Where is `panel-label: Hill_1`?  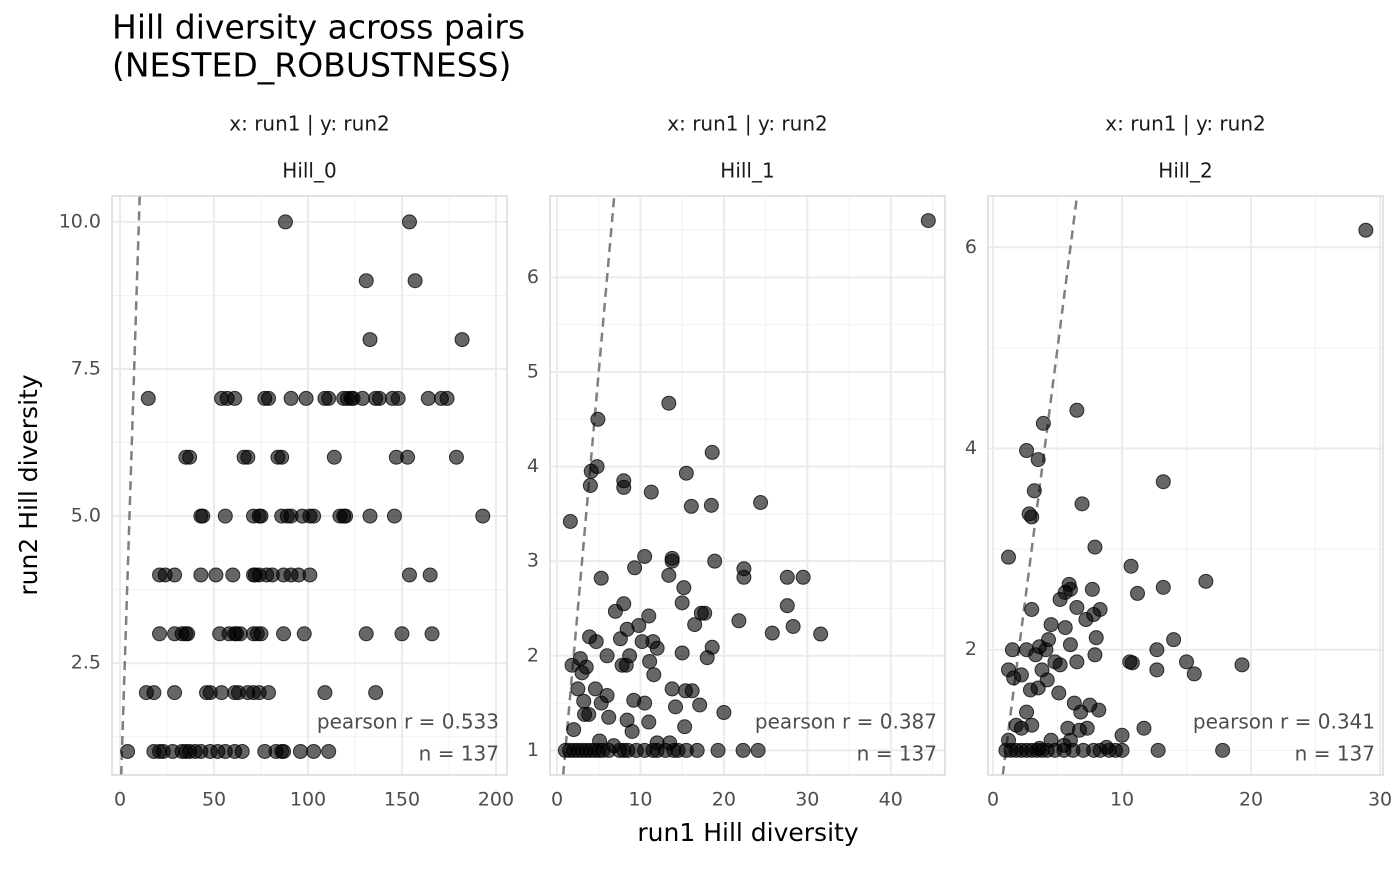 panel-label: Hill_1 is located at coordinates (747, 171).